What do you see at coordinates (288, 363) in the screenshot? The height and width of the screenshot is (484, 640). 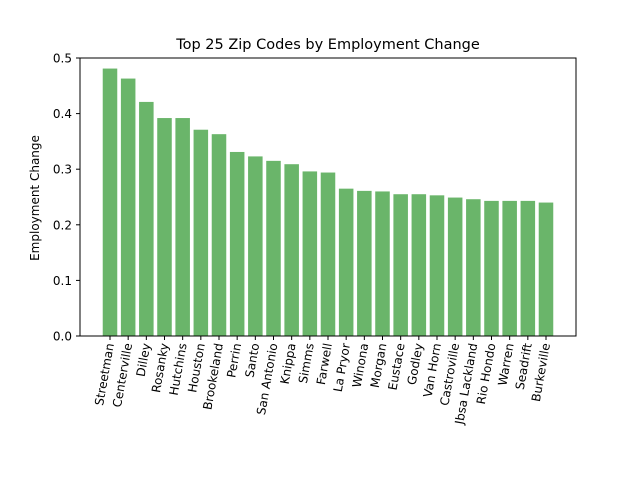 I see `x-tick-label: Knippa` at bounding box center [288, 363].